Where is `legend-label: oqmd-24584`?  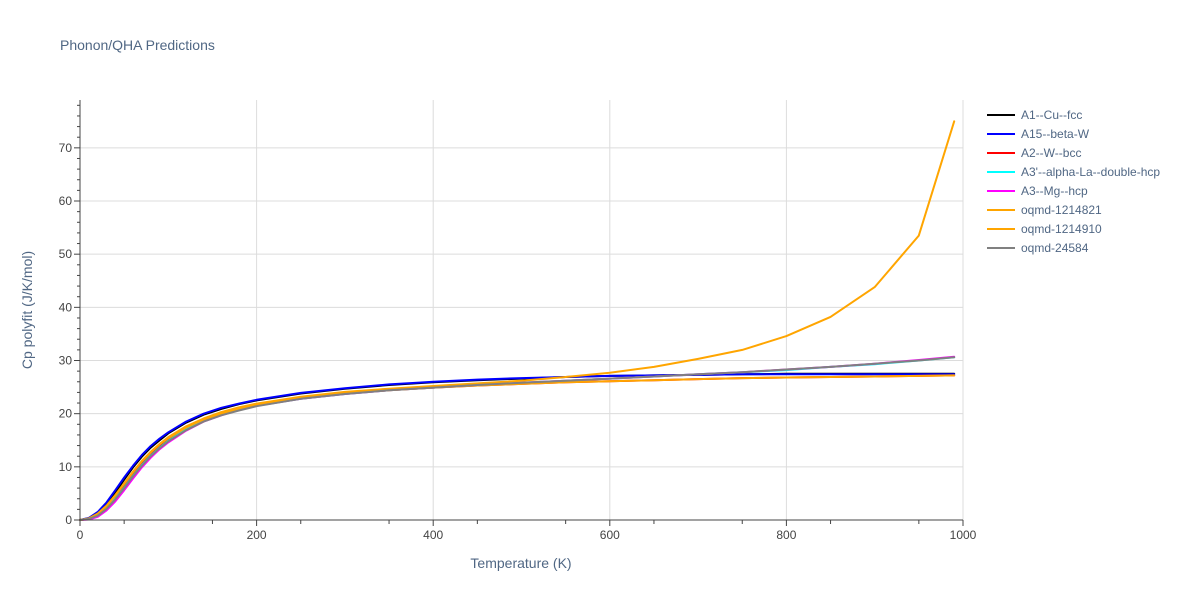
legend-label: oqmd-24584 is located at coordinates (1055, 248).